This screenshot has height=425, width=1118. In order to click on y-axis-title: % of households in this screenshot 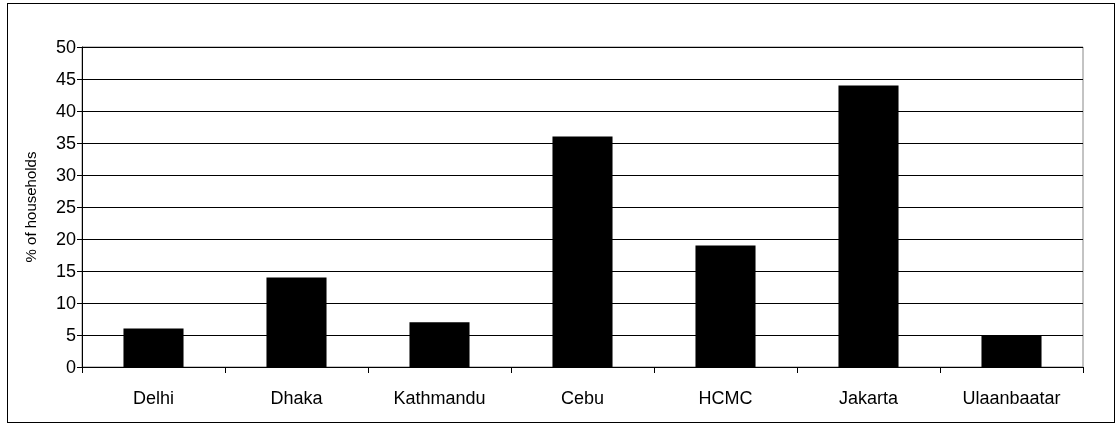, I will do `click(30, 207)`.